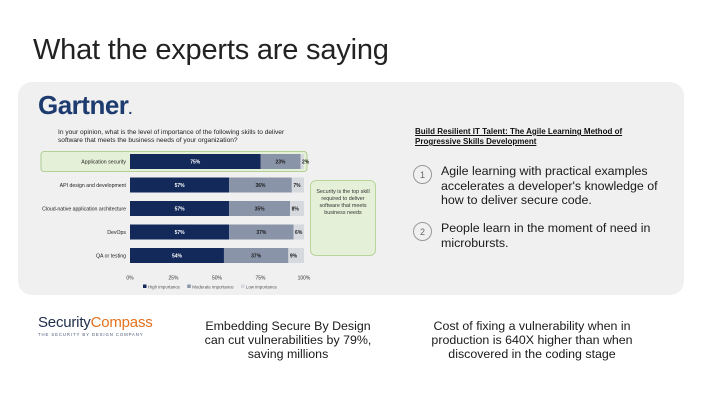  I want to click on data-label: 35%, so click(260, 210).